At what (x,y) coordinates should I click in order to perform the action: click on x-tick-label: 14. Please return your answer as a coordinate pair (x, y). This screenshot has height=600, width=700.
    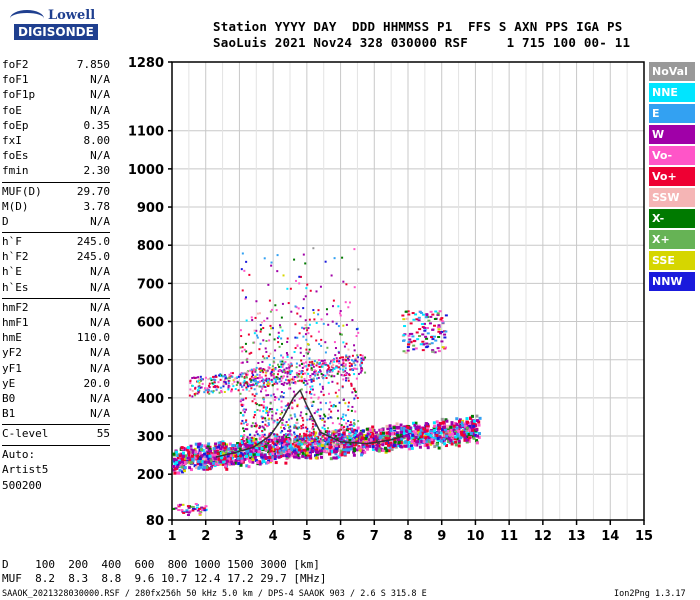
    Looking at the image, I should click on (610, 536).